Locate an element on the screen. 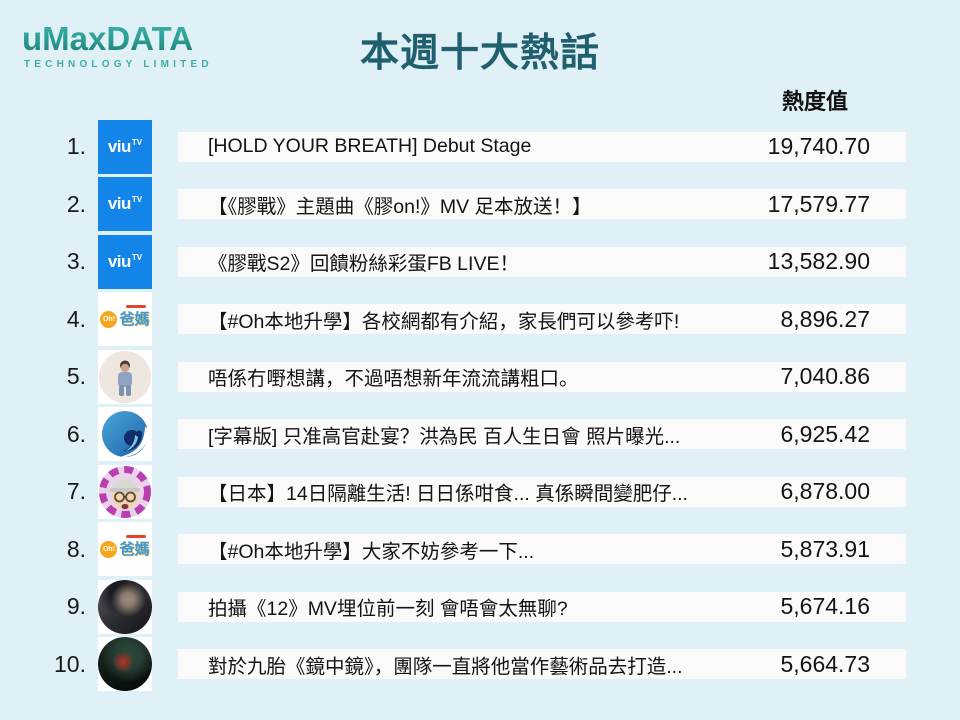  heat-value: 17,579.77 is located at coordinates (818, 203).